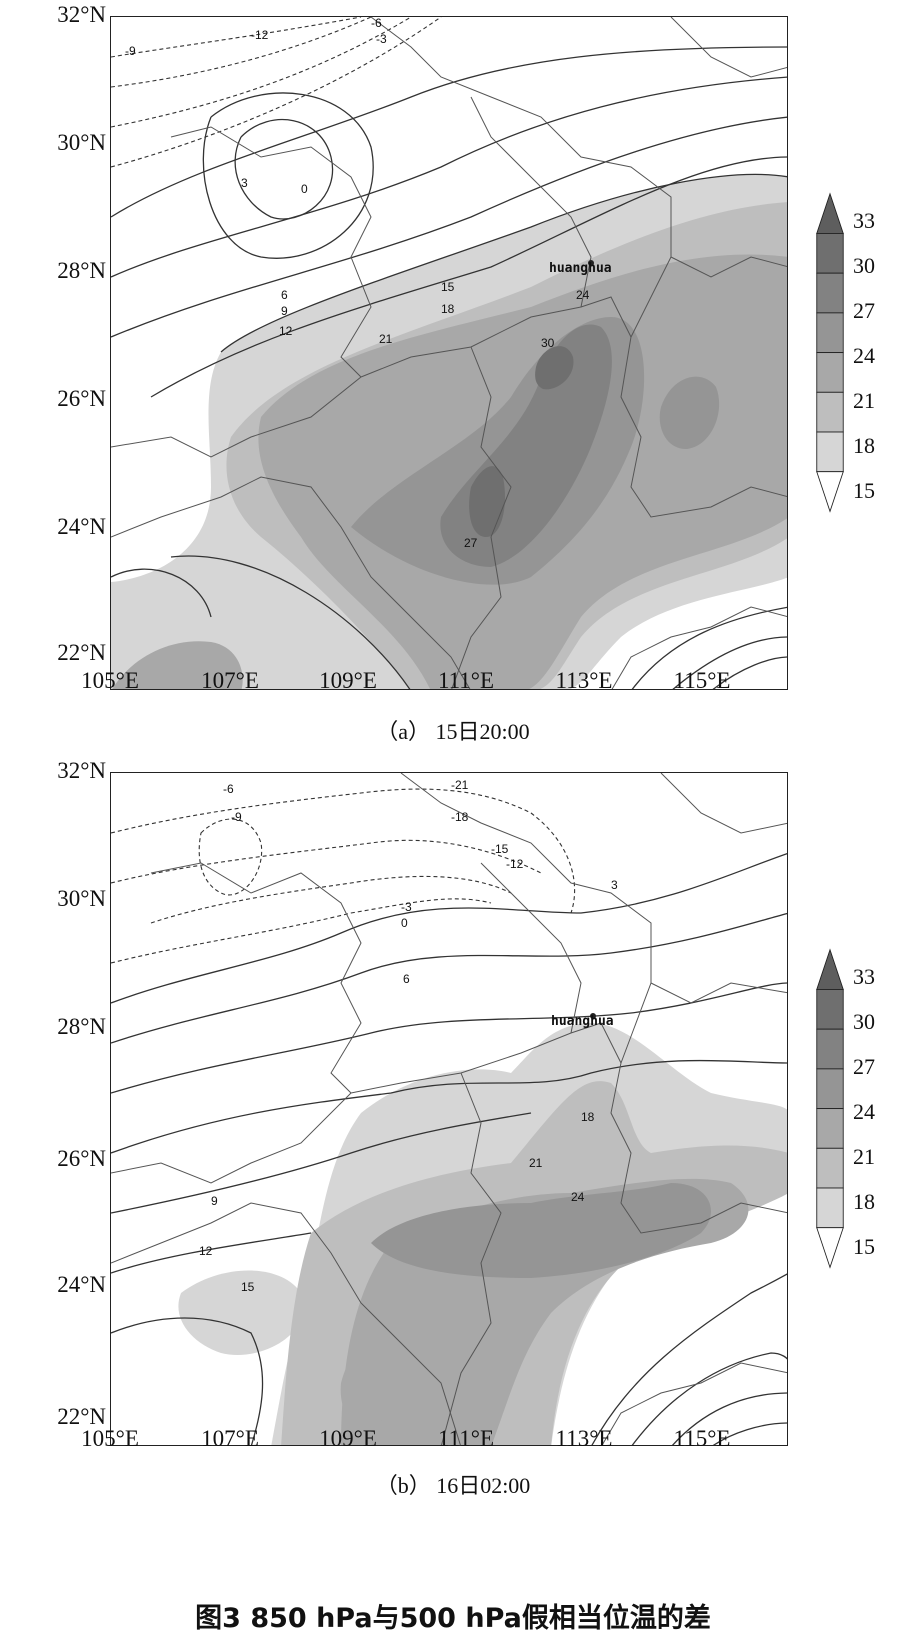 Image resolution: width=906 pixels, height=1644 pixels. What do you see at coordinates (554, 368) in the screenshot?
I see `shade-30b` at bounding box center [554, 368].